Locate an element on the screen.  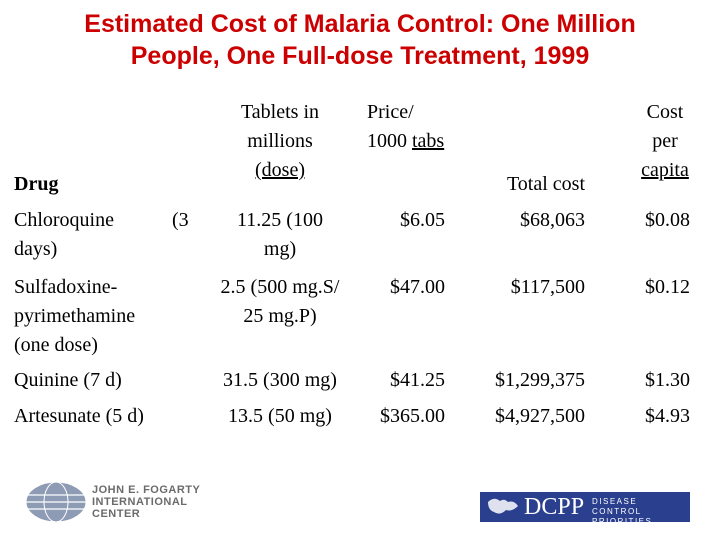
header-tablets-line-2: millions is located at coordinates (280, 141).